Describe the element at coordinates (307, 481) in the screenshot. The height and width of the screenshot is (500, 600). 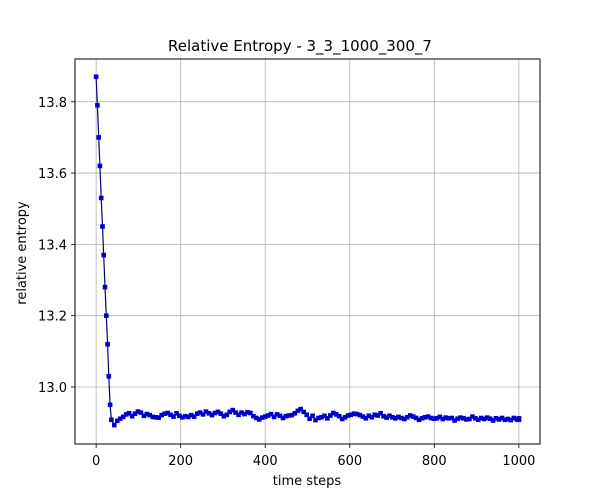
I see `x-axis-label: time steps` at that location.